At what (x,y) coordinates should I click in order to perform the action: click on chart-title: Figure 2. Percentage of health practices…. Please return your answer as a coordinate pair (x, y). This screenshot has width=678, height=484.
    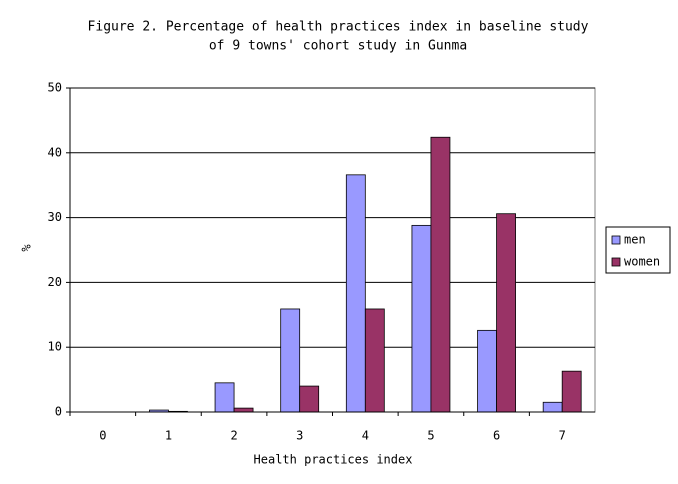
    Looking at the image, I should click on (338, 27).